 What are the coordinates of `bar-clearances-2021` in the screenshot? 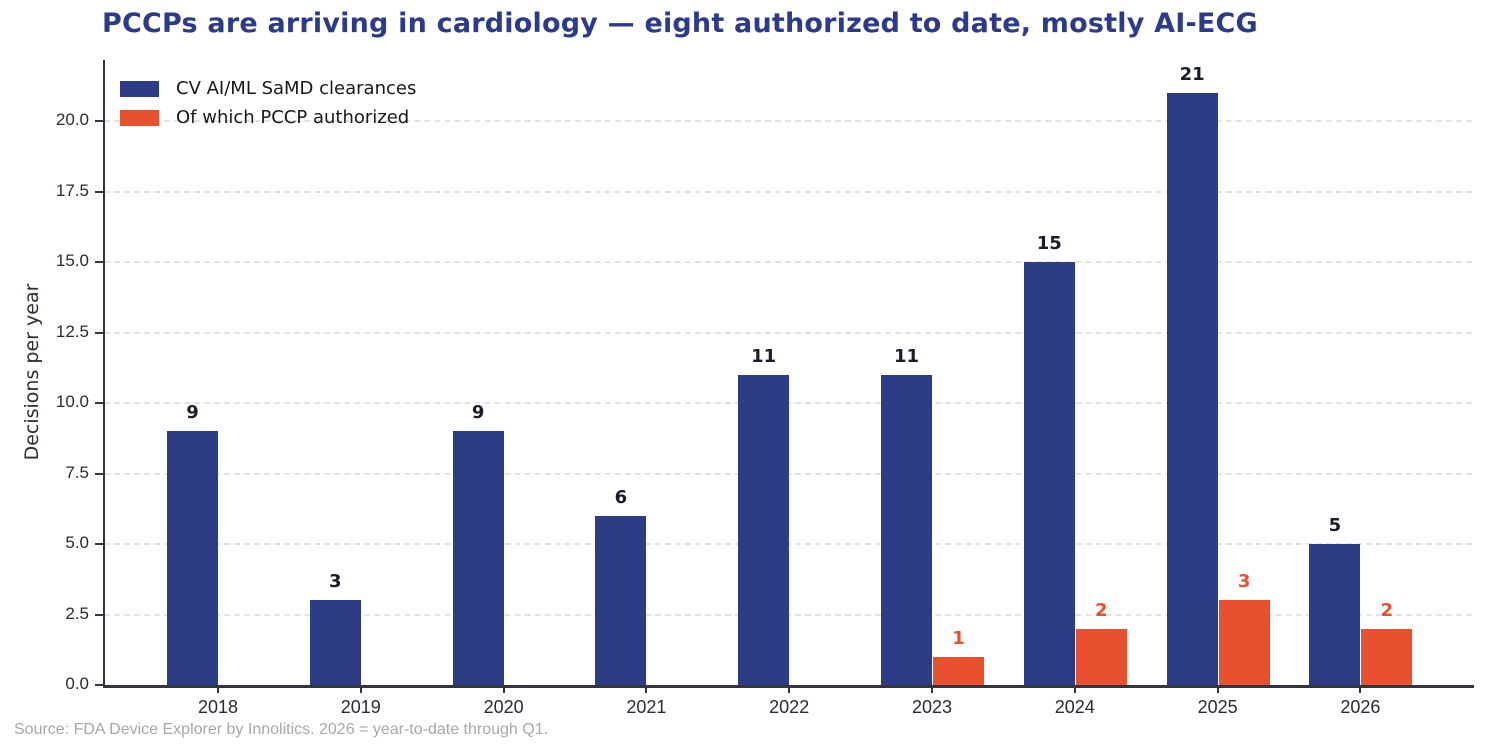 It's located at (621, 600).